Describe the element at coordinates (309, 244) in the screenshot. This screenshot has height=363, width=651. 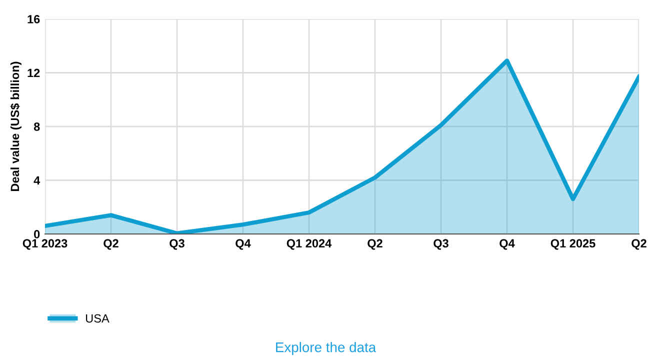
I see `x-tick-label: Q1 2024` at that location.